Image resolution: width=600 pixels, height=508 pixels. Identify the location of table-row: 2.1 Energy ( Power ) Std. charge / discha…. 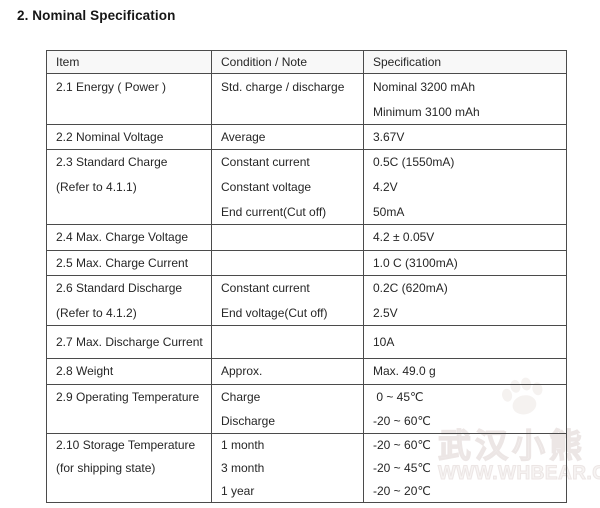
(306, 99).